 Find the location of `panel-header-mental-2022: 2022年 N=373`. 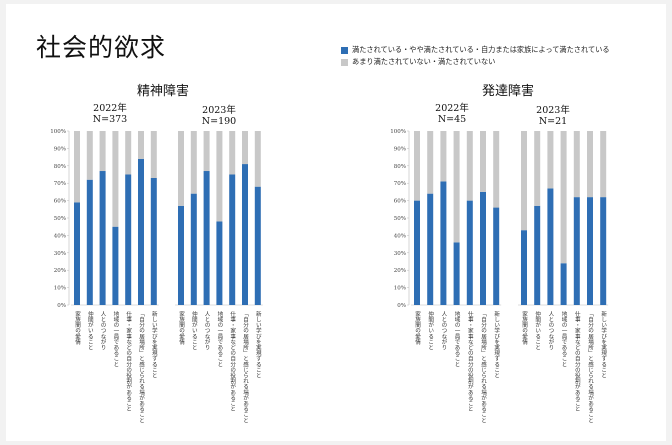

panel-header-mental-2022: 2022年 N=373 is located at coordinates (110, 114).